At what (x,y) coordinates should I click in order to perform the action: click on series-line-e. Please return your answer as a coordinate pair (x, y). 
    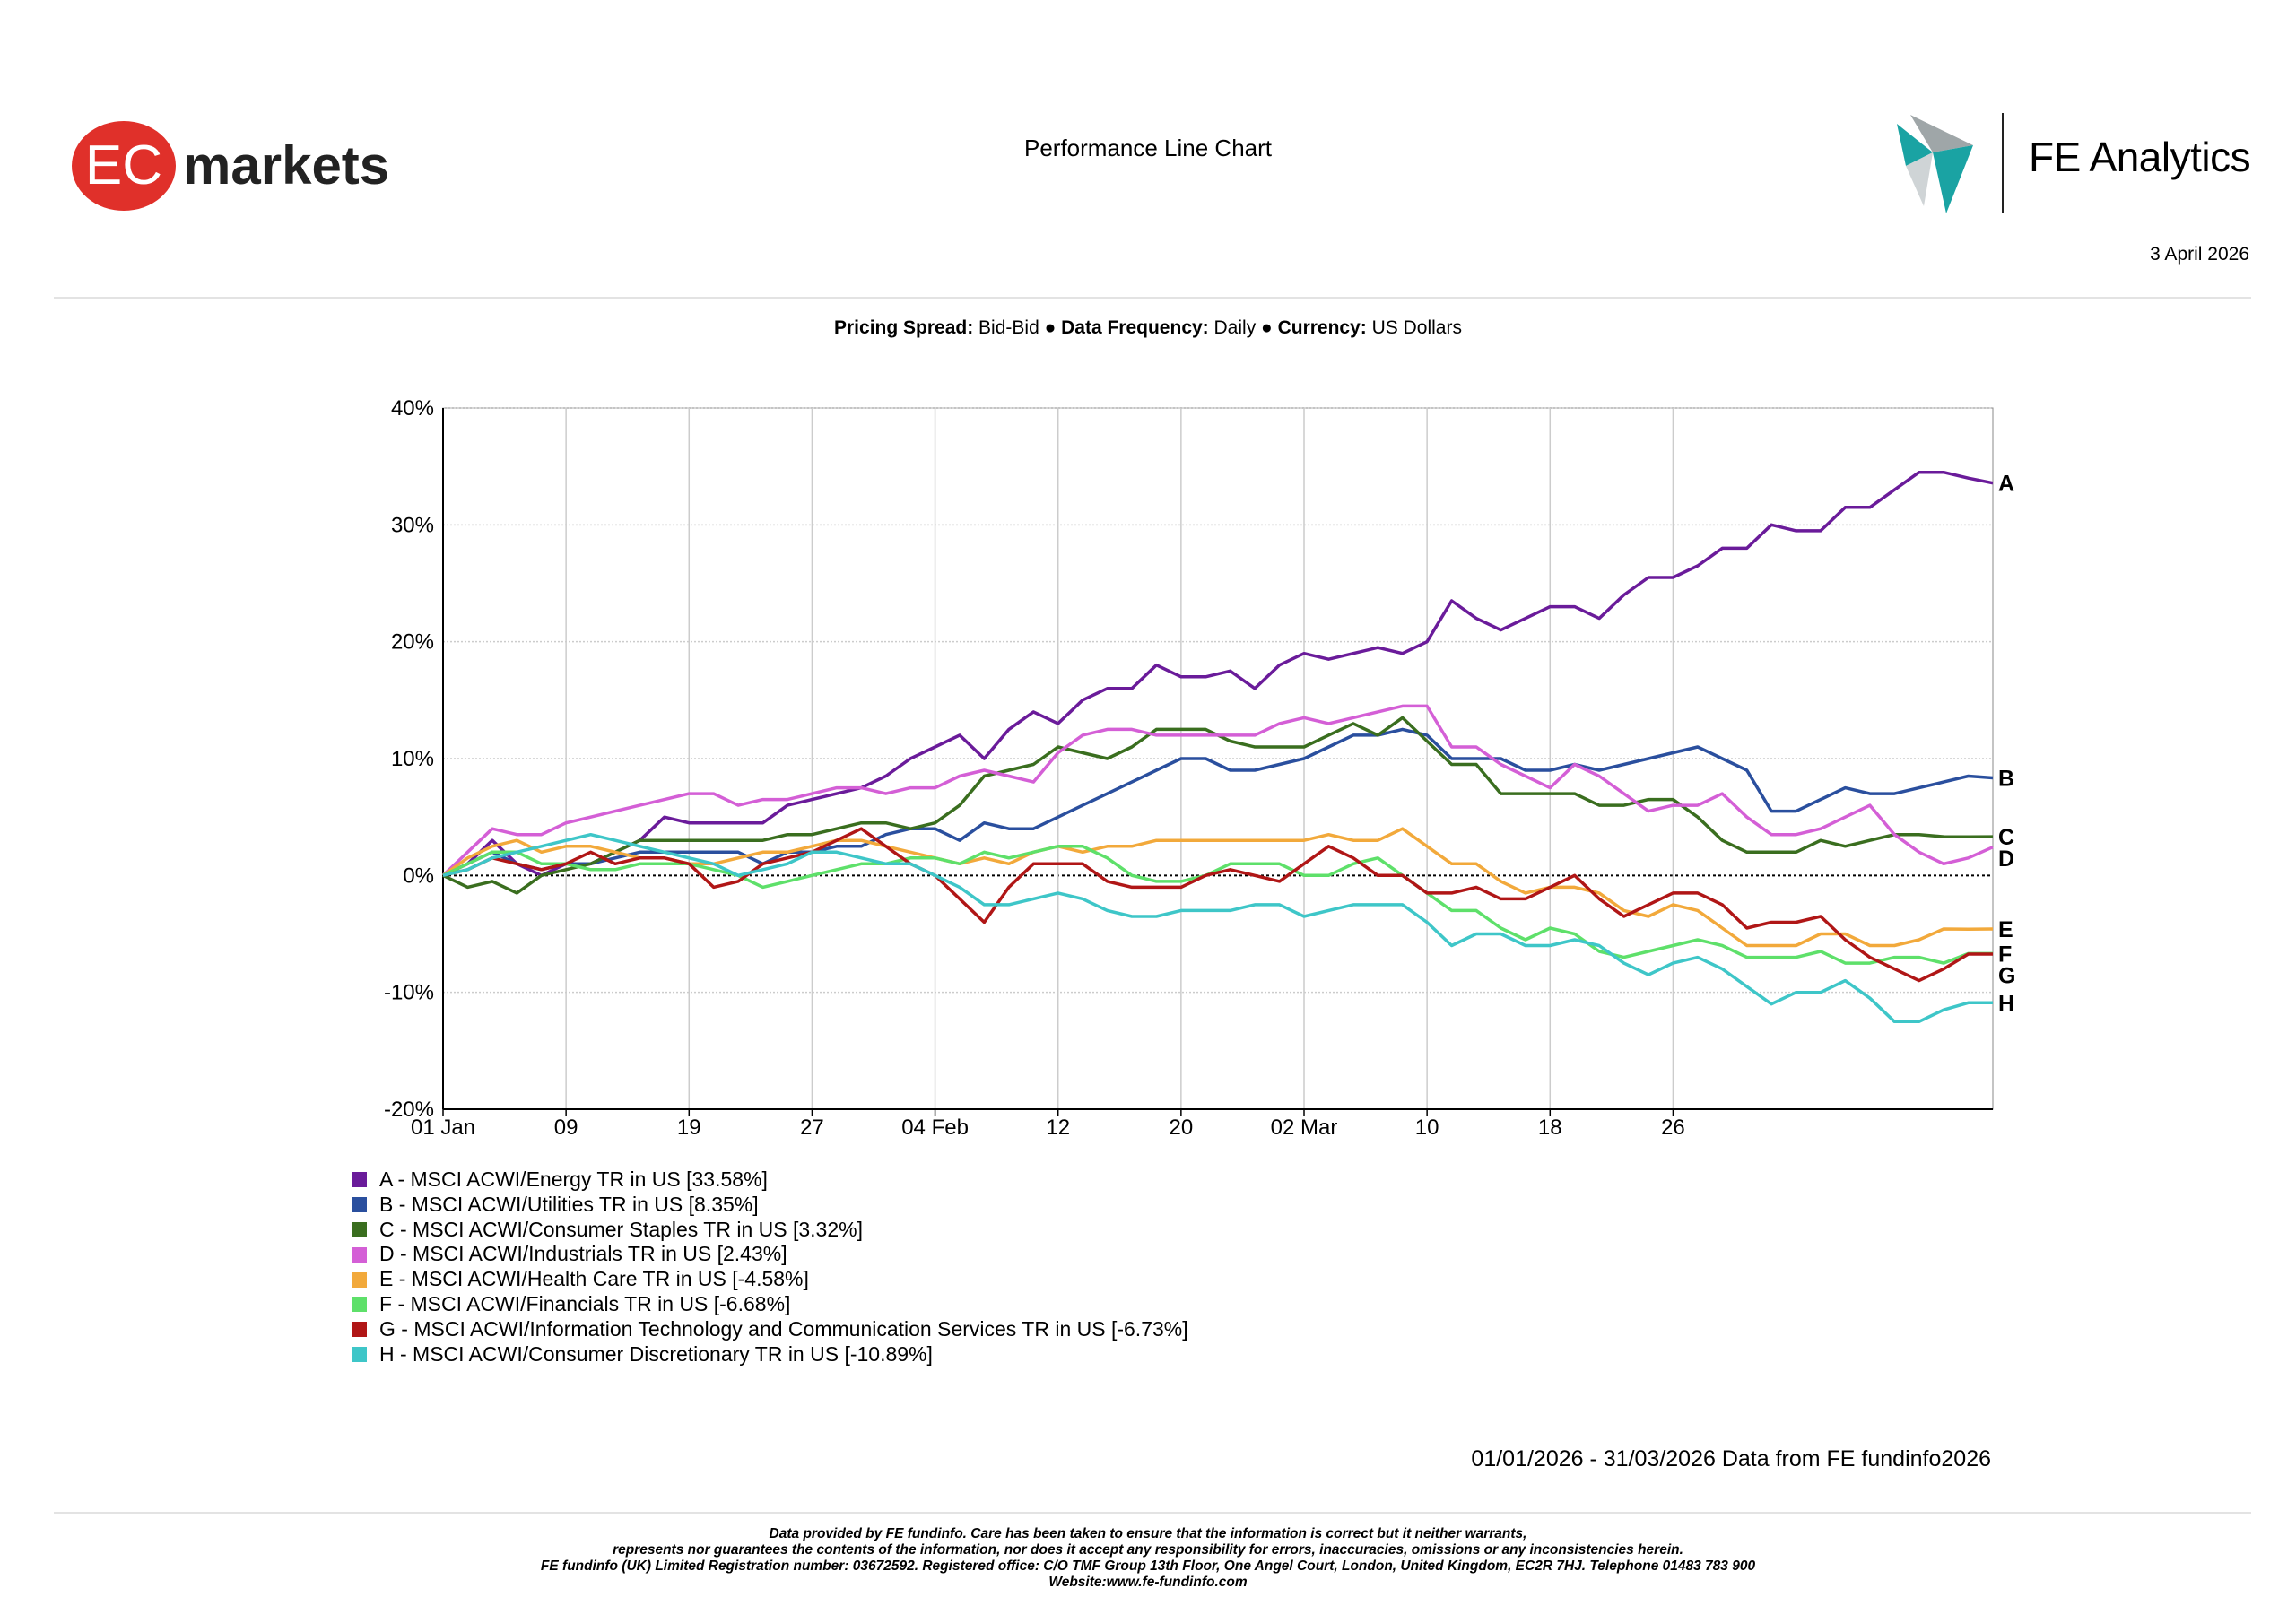
    Looking at the image, I should click on (1217, 887).